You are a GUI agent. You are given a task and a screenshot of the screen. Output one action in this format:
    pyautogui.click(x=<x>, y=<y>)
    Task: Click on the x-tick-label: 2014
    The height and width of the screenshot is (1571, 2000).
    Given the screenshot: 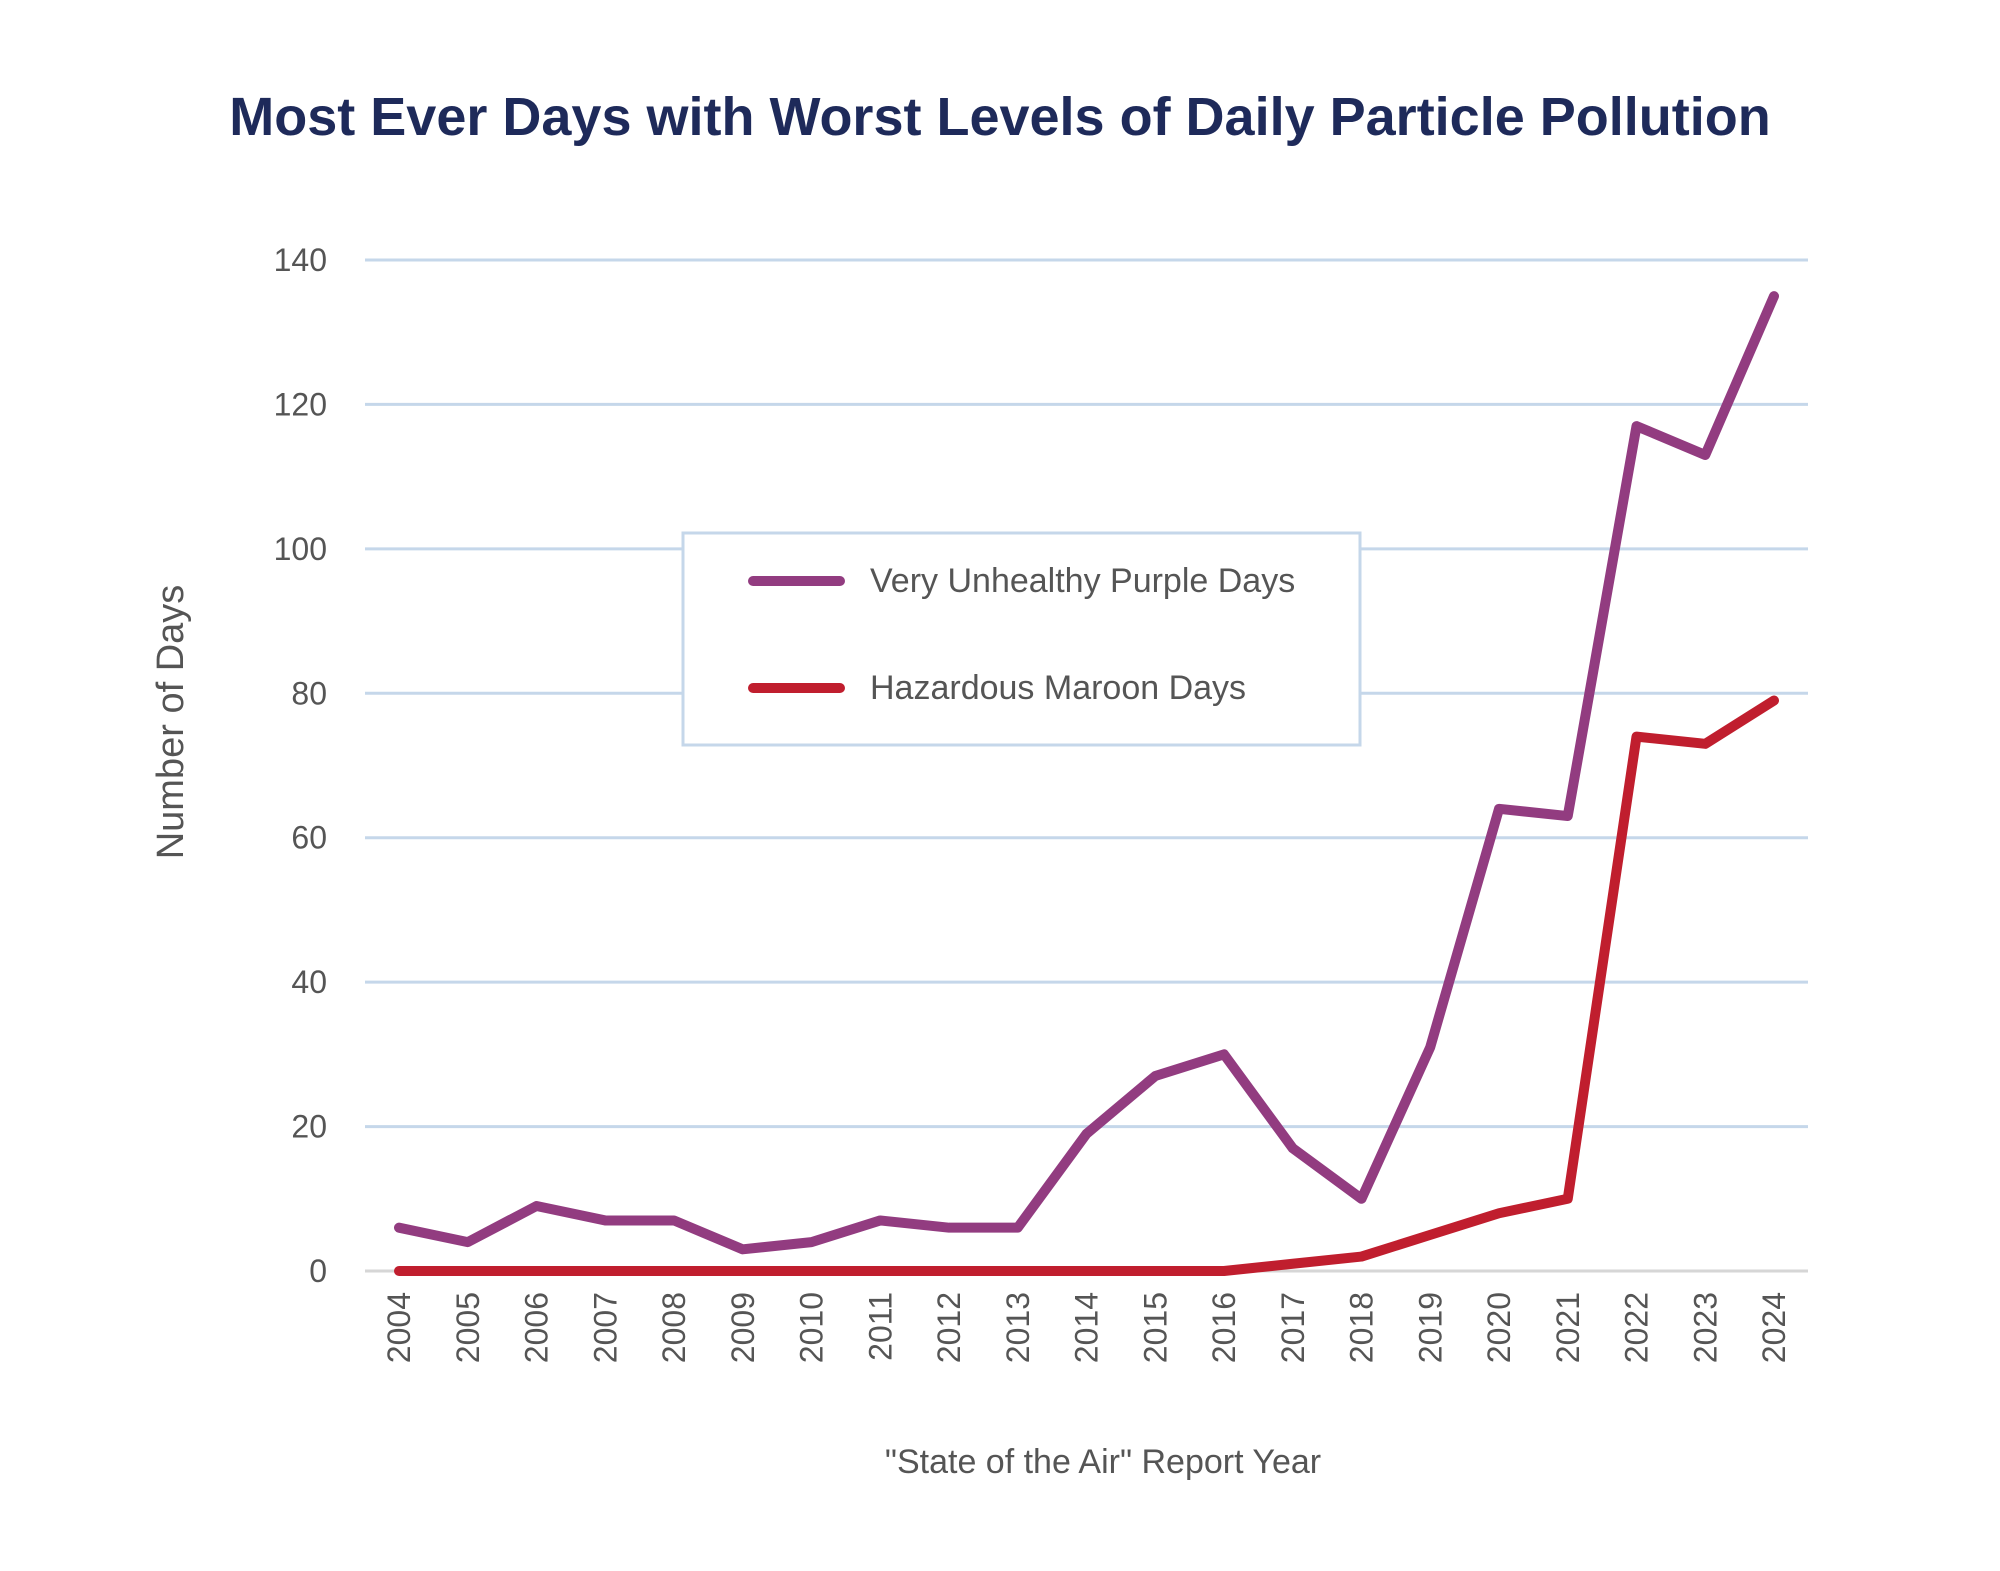 What is the action you would take?
    pyautogui.click(x=1087, y=1327)
    